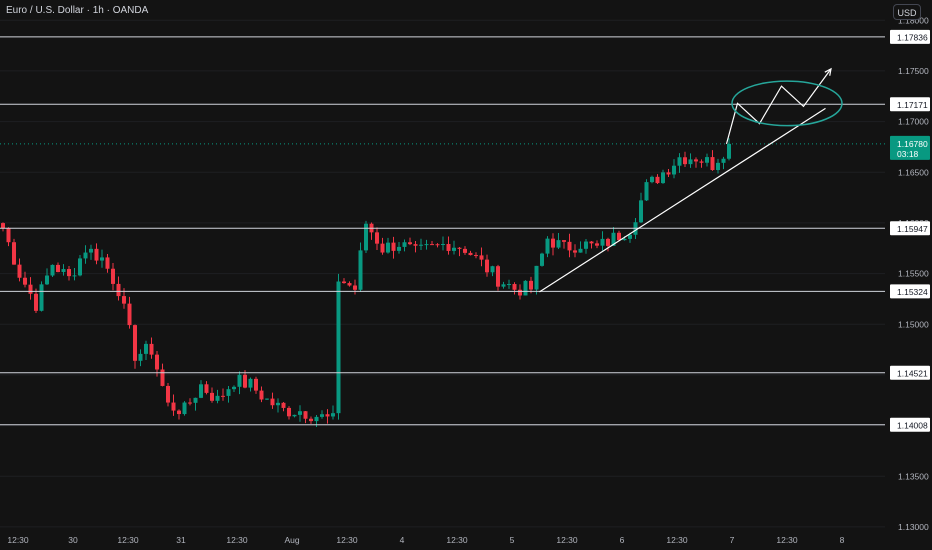 The width and height of the screenshot is (932, 550). What do you see at coordinates (913, 324) in the screenshot?
I see `price-tick-label: 1.15000` at bounding box center [913, 324].